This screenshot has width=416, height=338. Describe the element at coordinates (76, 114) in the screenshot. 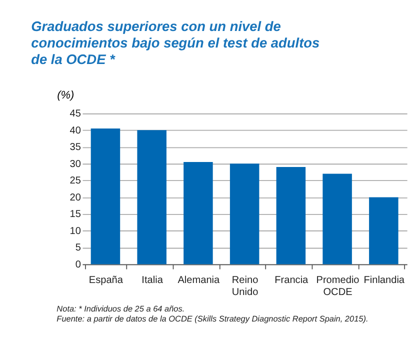

I see `y-tick-label: 45` at that location.